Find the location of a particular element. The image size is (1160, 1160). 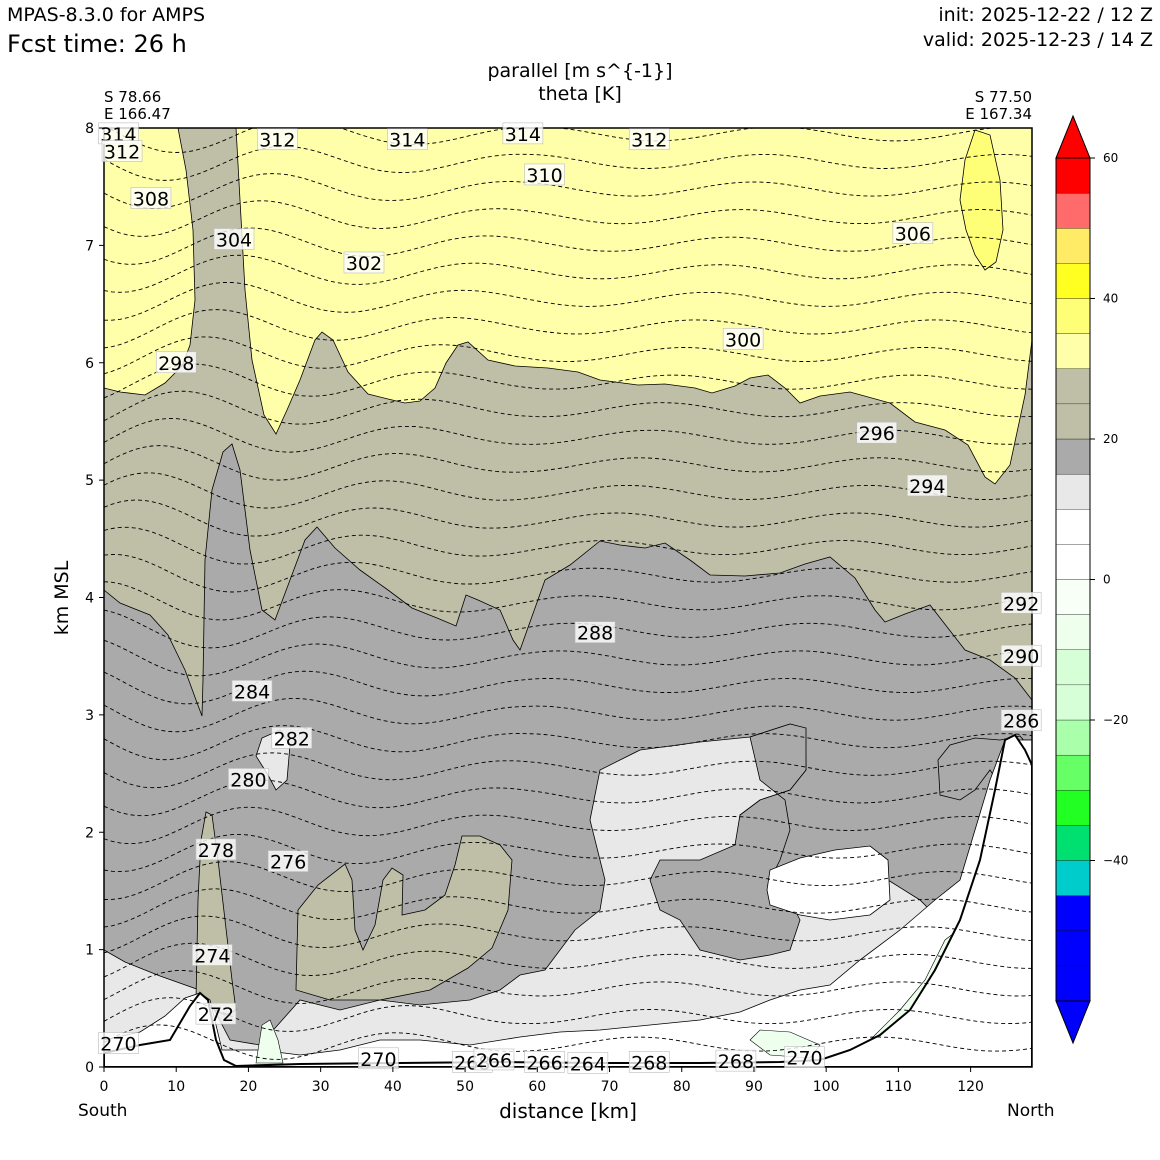

theta-label: 298 is located at coordinates (176, 363).